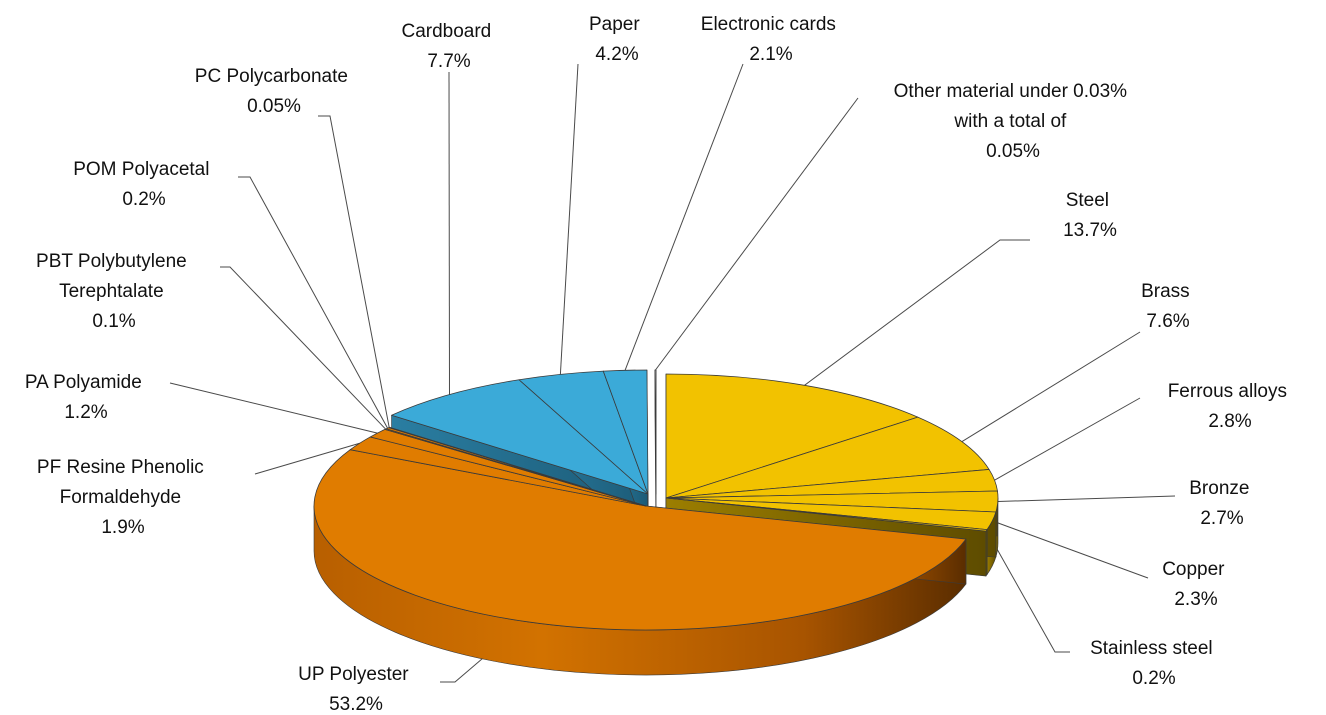 This screenshot has width=1326, height=715. Describe the element at coordinates (1070, 549) in the screenshot. I see `leader-copper` at that location.